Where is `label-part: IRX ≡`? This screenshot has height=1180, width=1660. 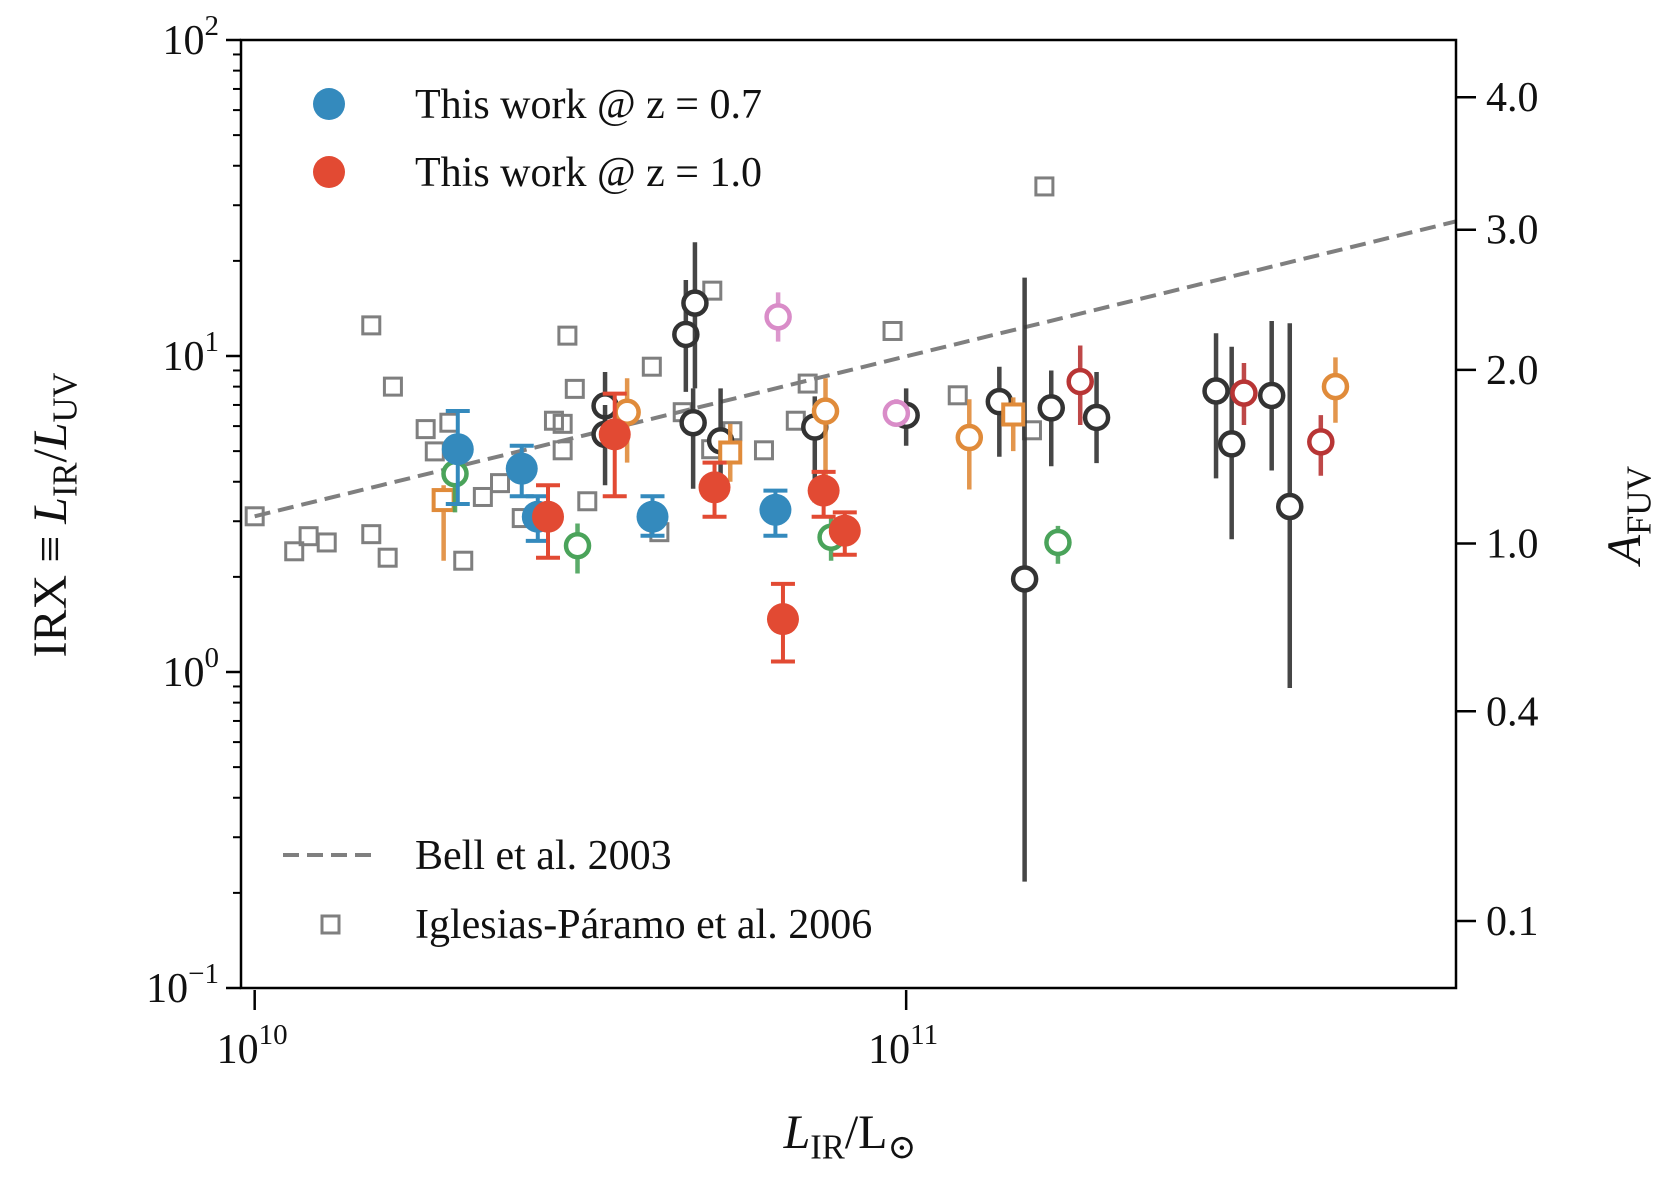
label-part: IRX ≡ is located at coordinates (50, 591).